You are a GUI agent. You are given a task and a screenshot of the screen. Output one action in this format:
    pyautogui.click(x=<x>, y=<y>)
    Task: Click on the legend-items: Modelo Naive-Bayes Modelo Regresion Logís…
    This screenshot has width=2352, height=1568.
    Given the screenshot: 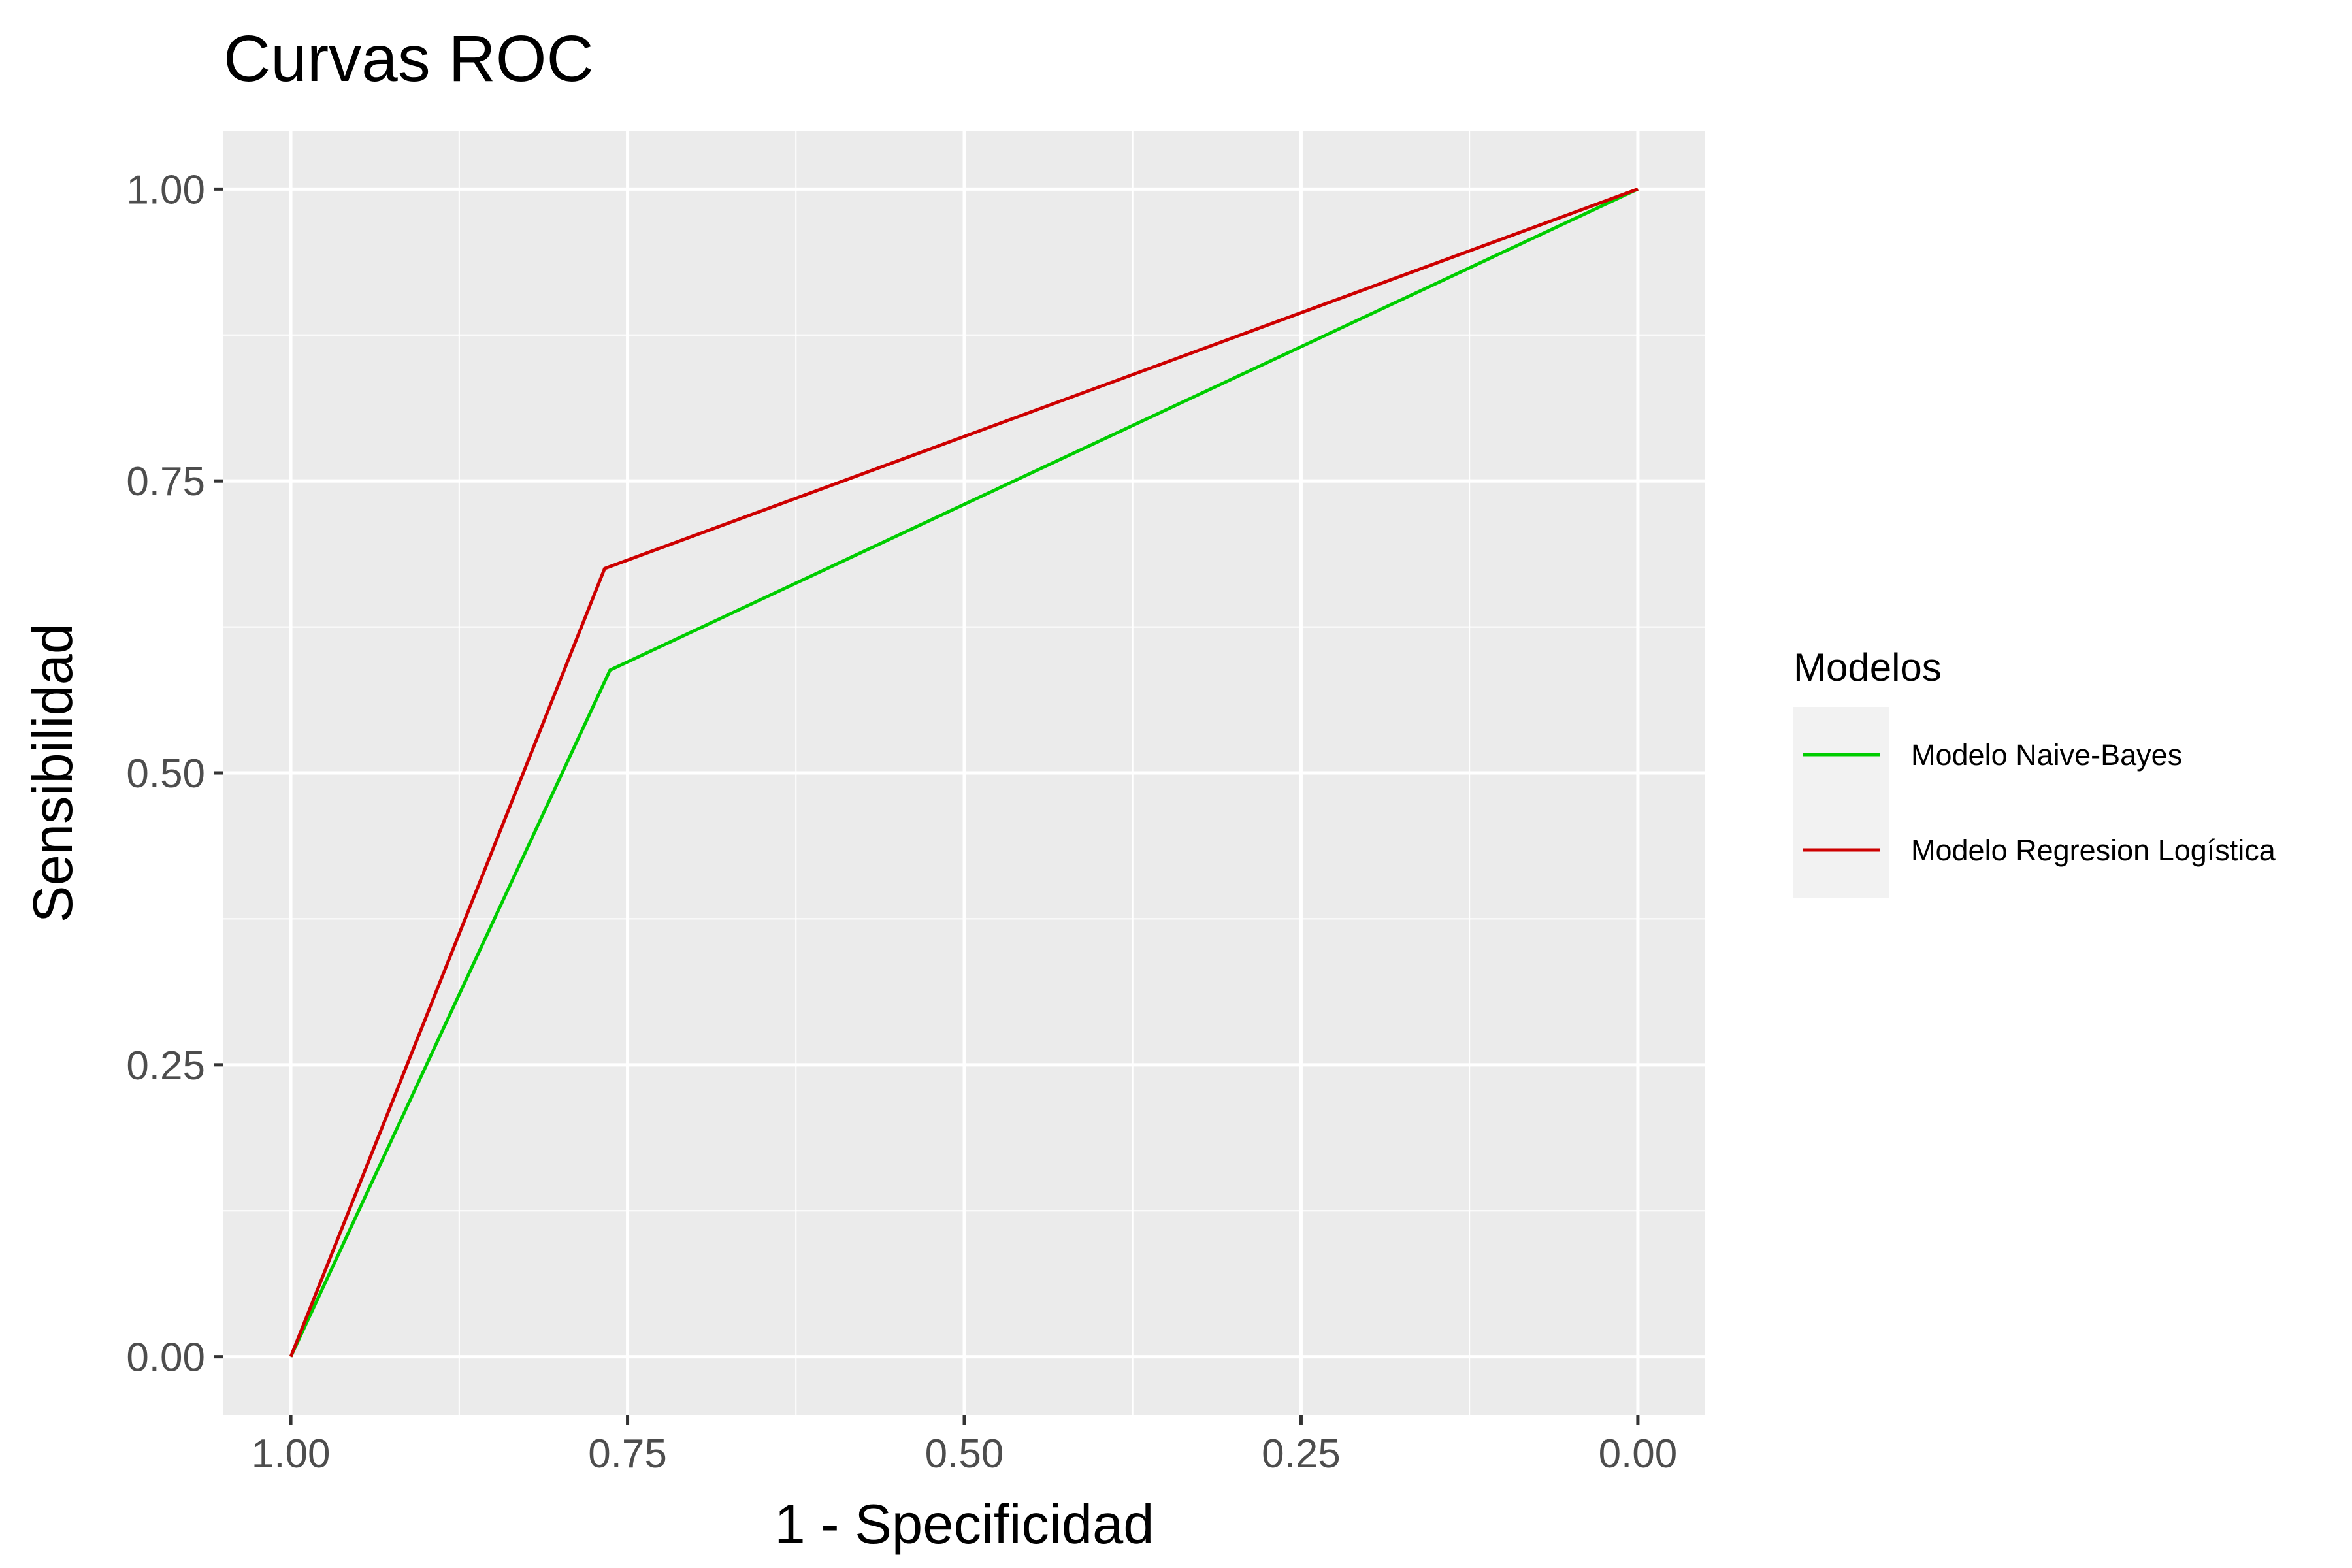 What is the action you would take?
    pyautogui.click(x=2039, y=802)
    